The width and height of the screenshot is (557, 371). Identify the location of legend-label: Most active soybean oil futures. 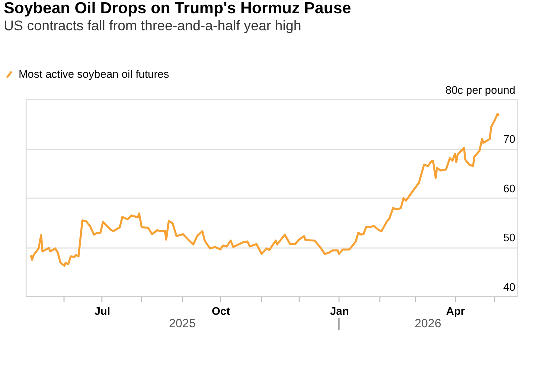
(94, 74).